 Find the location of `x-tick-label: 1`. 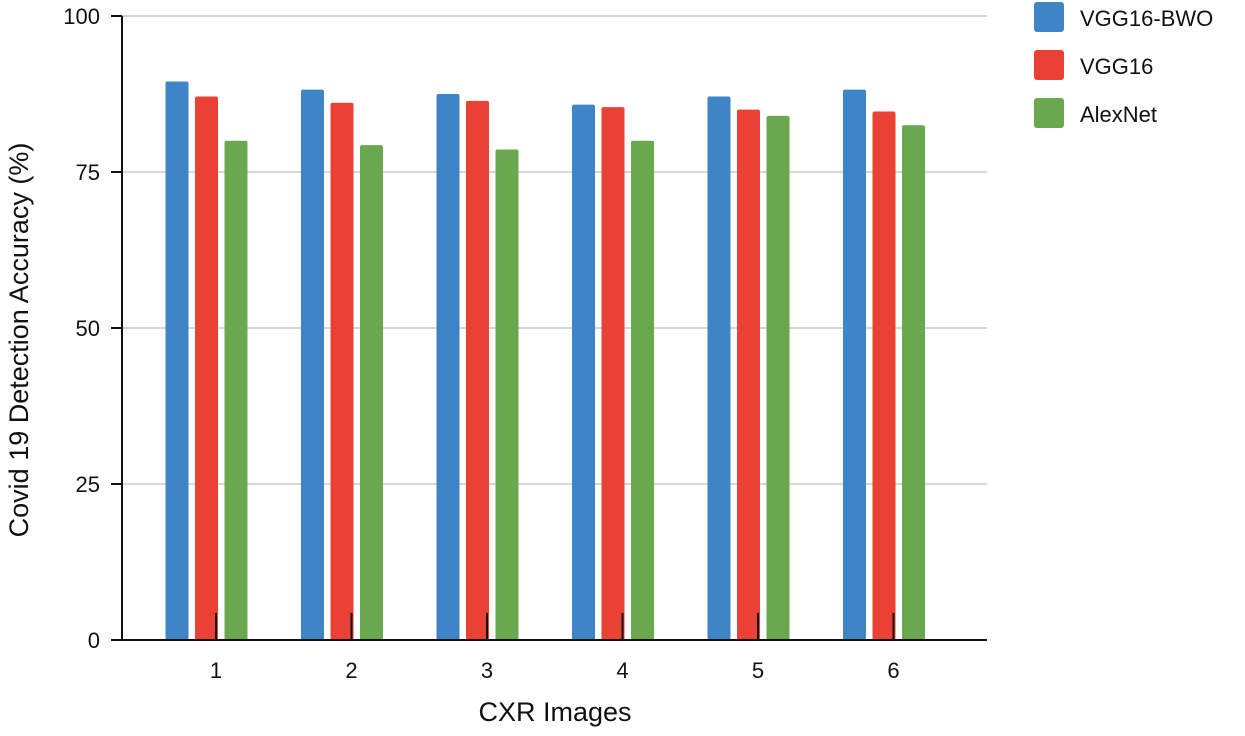

x-tick-label: 1 is located at coordinates (216, 670).